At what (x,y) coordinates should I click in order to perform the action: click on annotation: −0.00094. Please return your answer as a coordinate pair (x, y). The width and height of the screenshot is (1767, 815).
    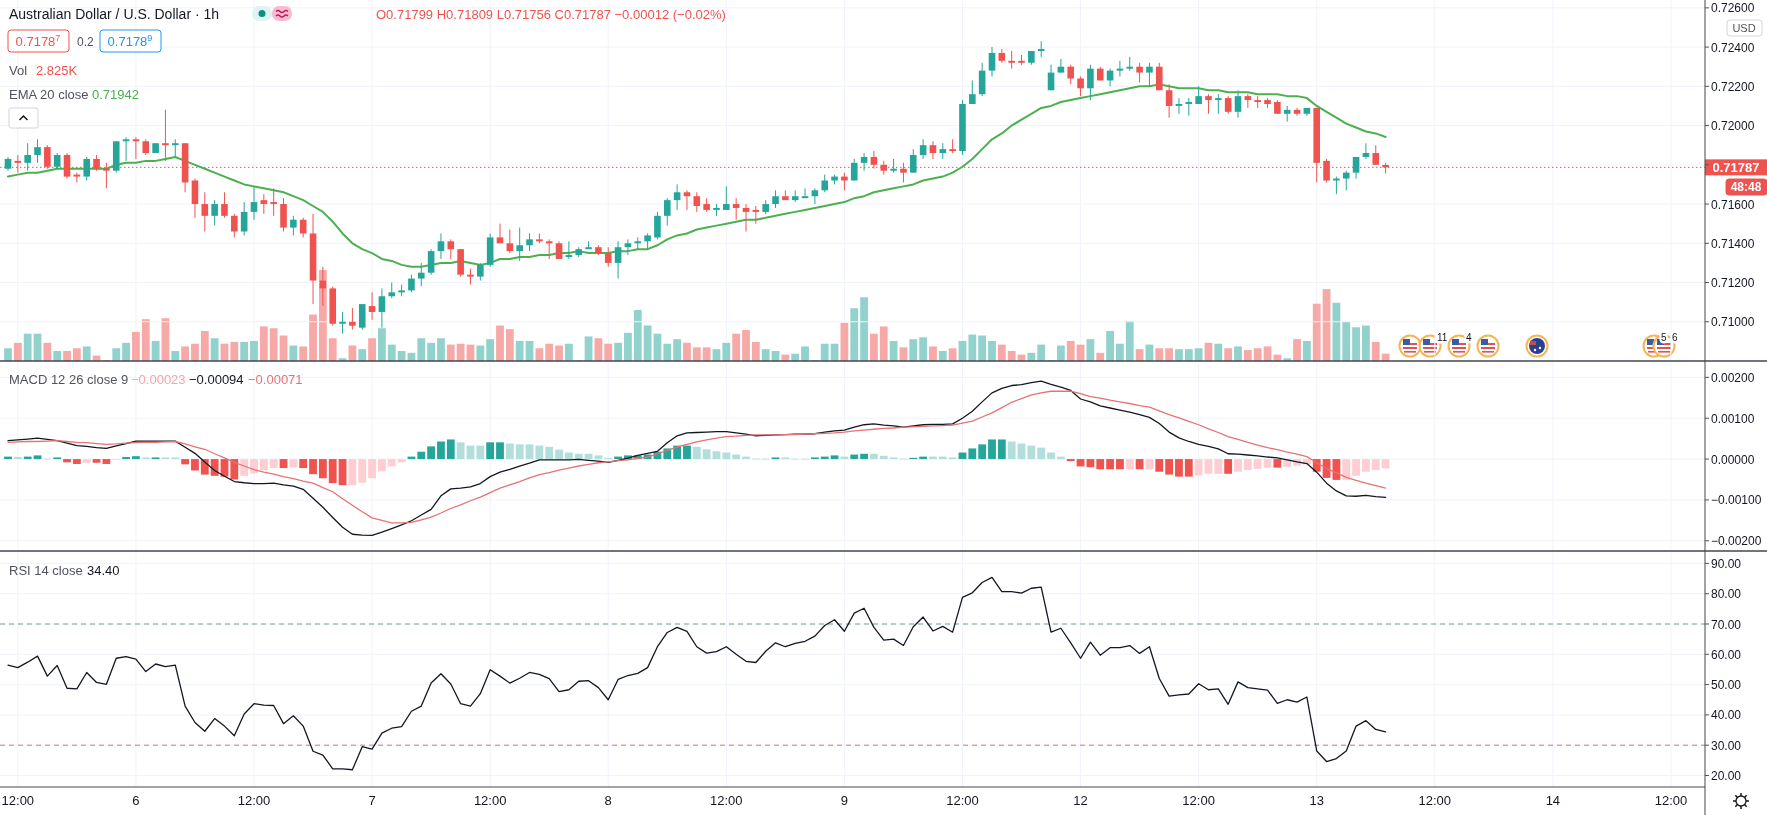
    Looking at the image, I should click on (216, 379).